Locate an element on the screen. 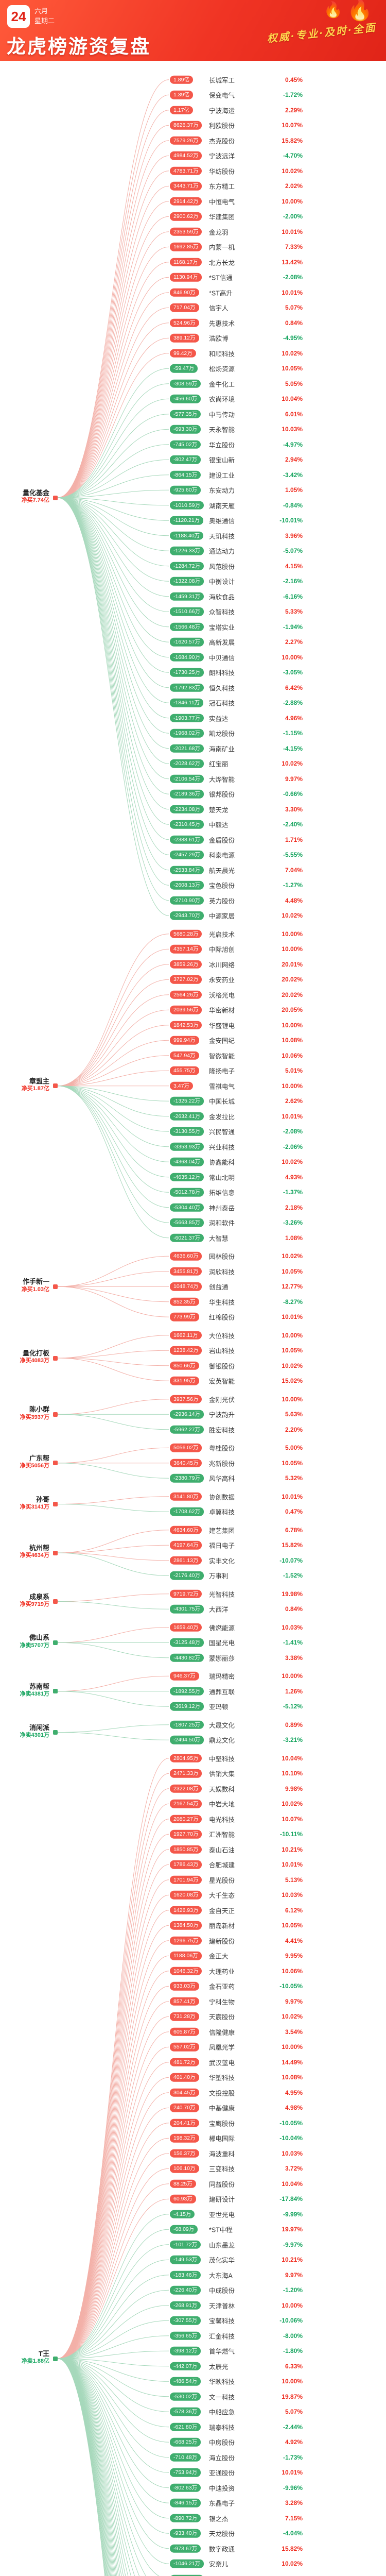  stock-row: -710.48万 海立股份 -1.73% is located at coordinates (193, 2457).